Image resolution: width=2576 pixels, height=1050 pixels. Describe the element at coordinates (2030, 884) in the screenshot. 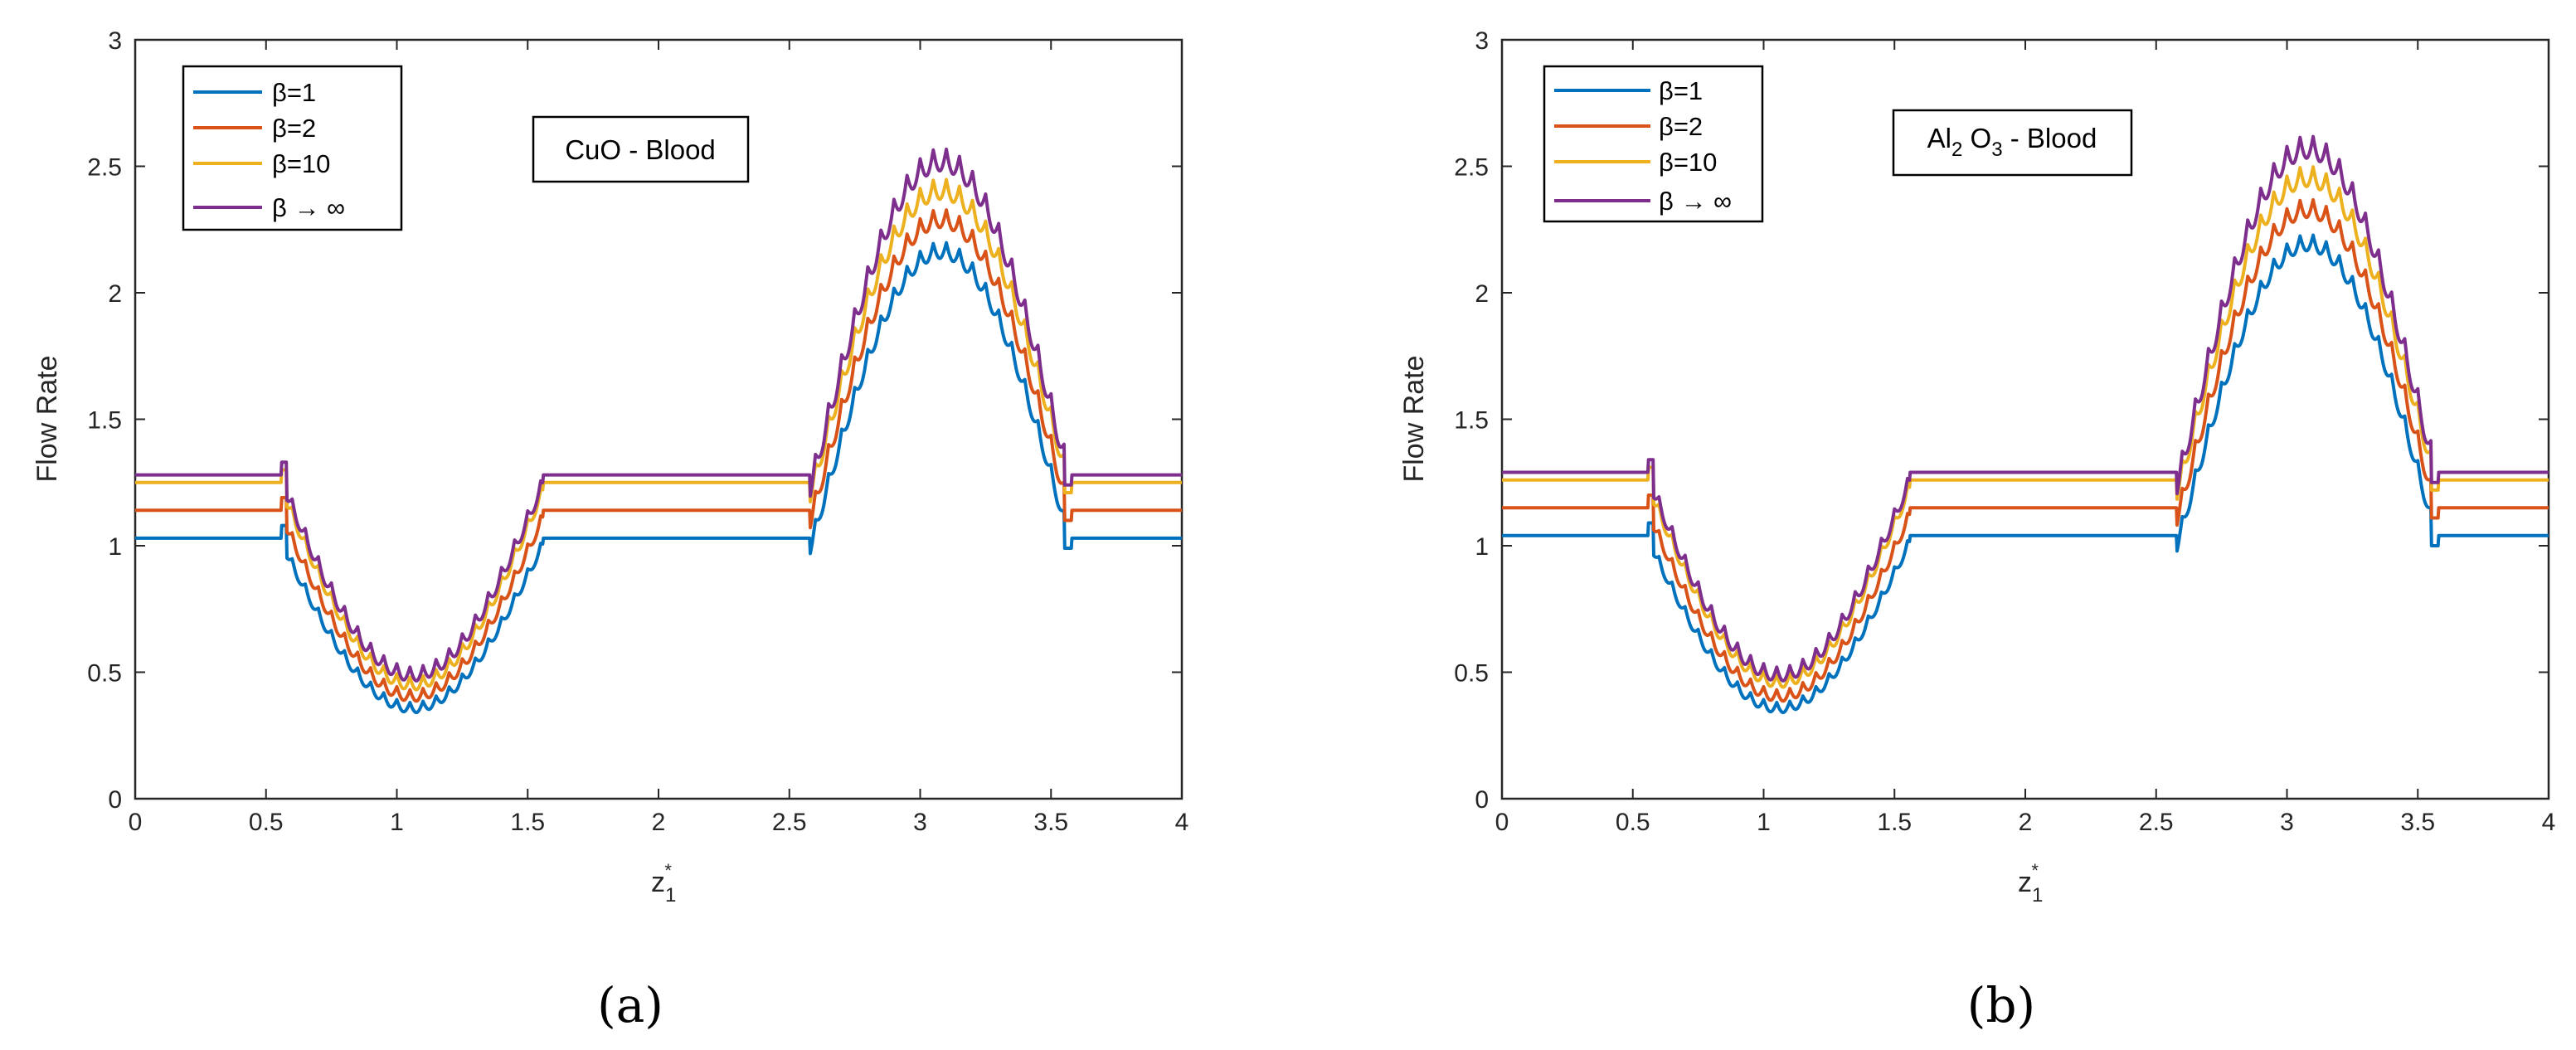

I see `x-axis-label-b: z1*` at that location.